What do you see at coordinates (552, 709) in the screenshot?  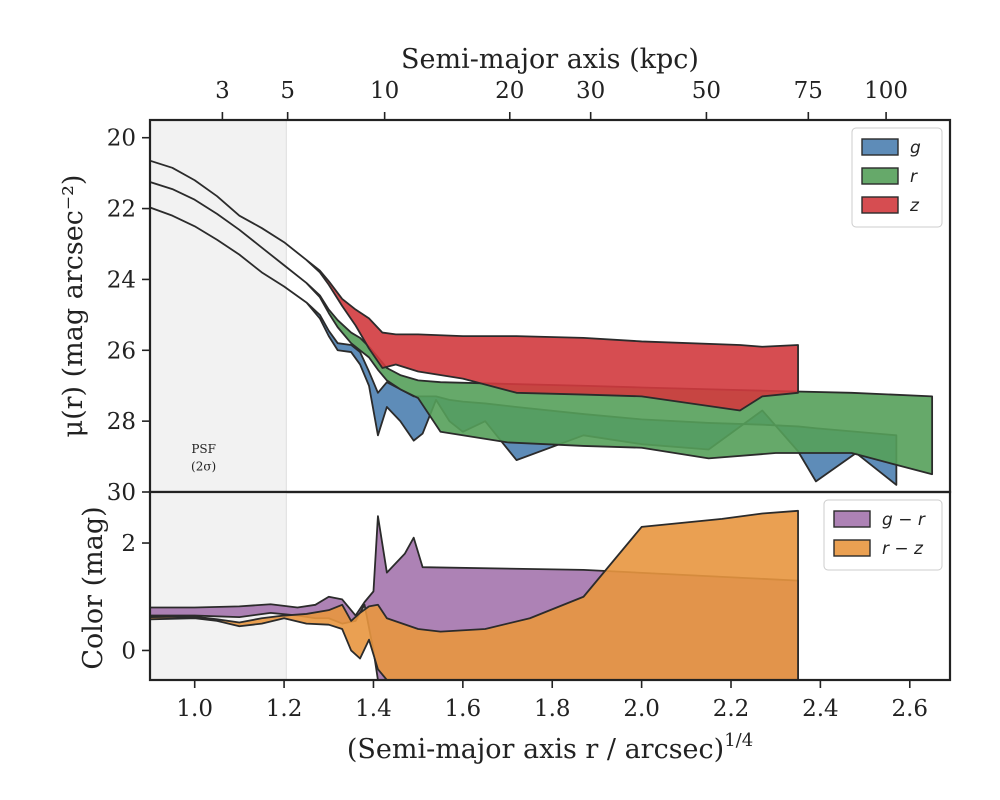 I see `x-tick-label-4: 1.8` at bounding box center [552, 709].